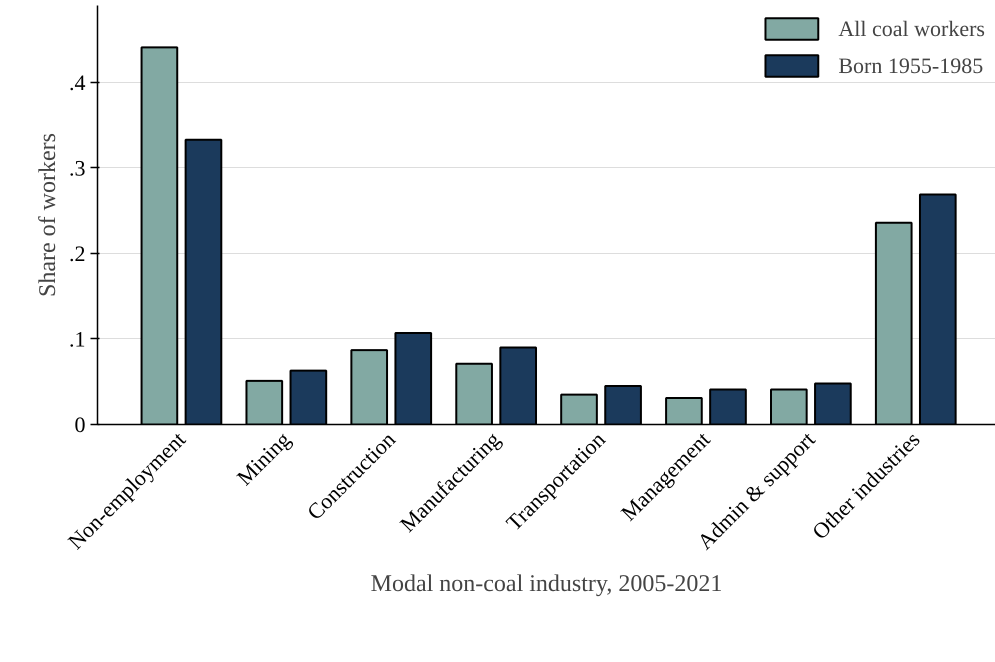 The width and height of the screenshot is (995, 662). I want to click on y-tick-label: .2, so click(77, 253).